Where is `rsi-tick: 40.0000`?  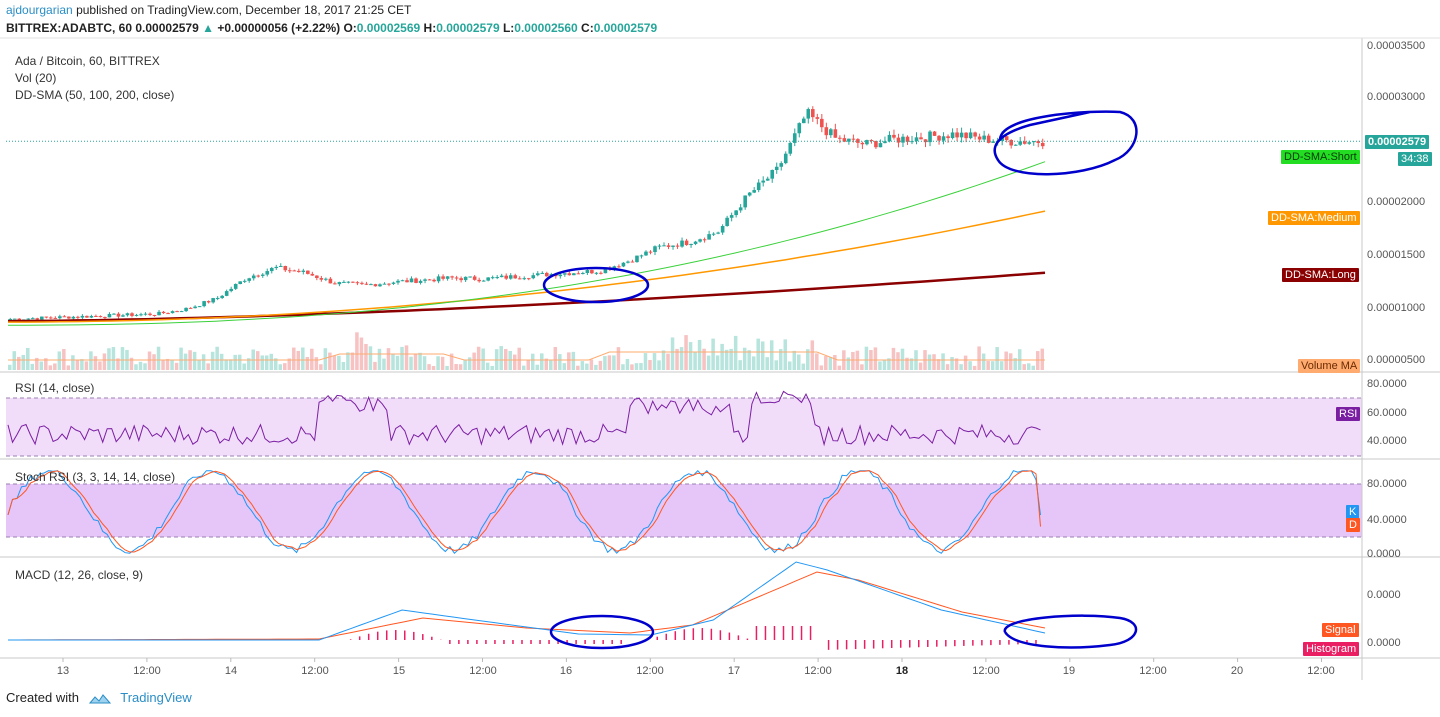
rsi-tick: 40.0000 is located at coordinates (1387, 441).